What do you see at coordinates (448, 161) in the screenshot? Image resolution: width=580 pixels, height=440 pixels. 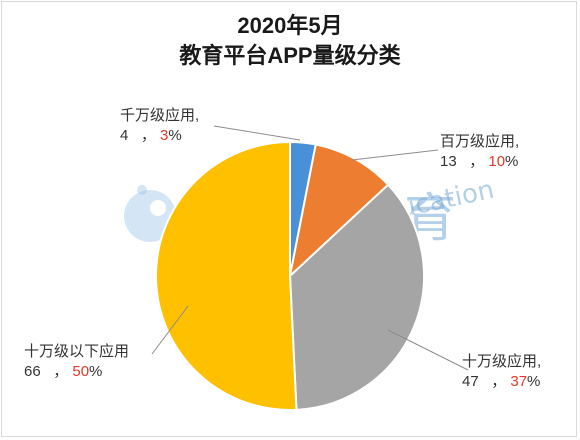 I see `label-baiwan-count: 13` at bounding box center [448, 161].